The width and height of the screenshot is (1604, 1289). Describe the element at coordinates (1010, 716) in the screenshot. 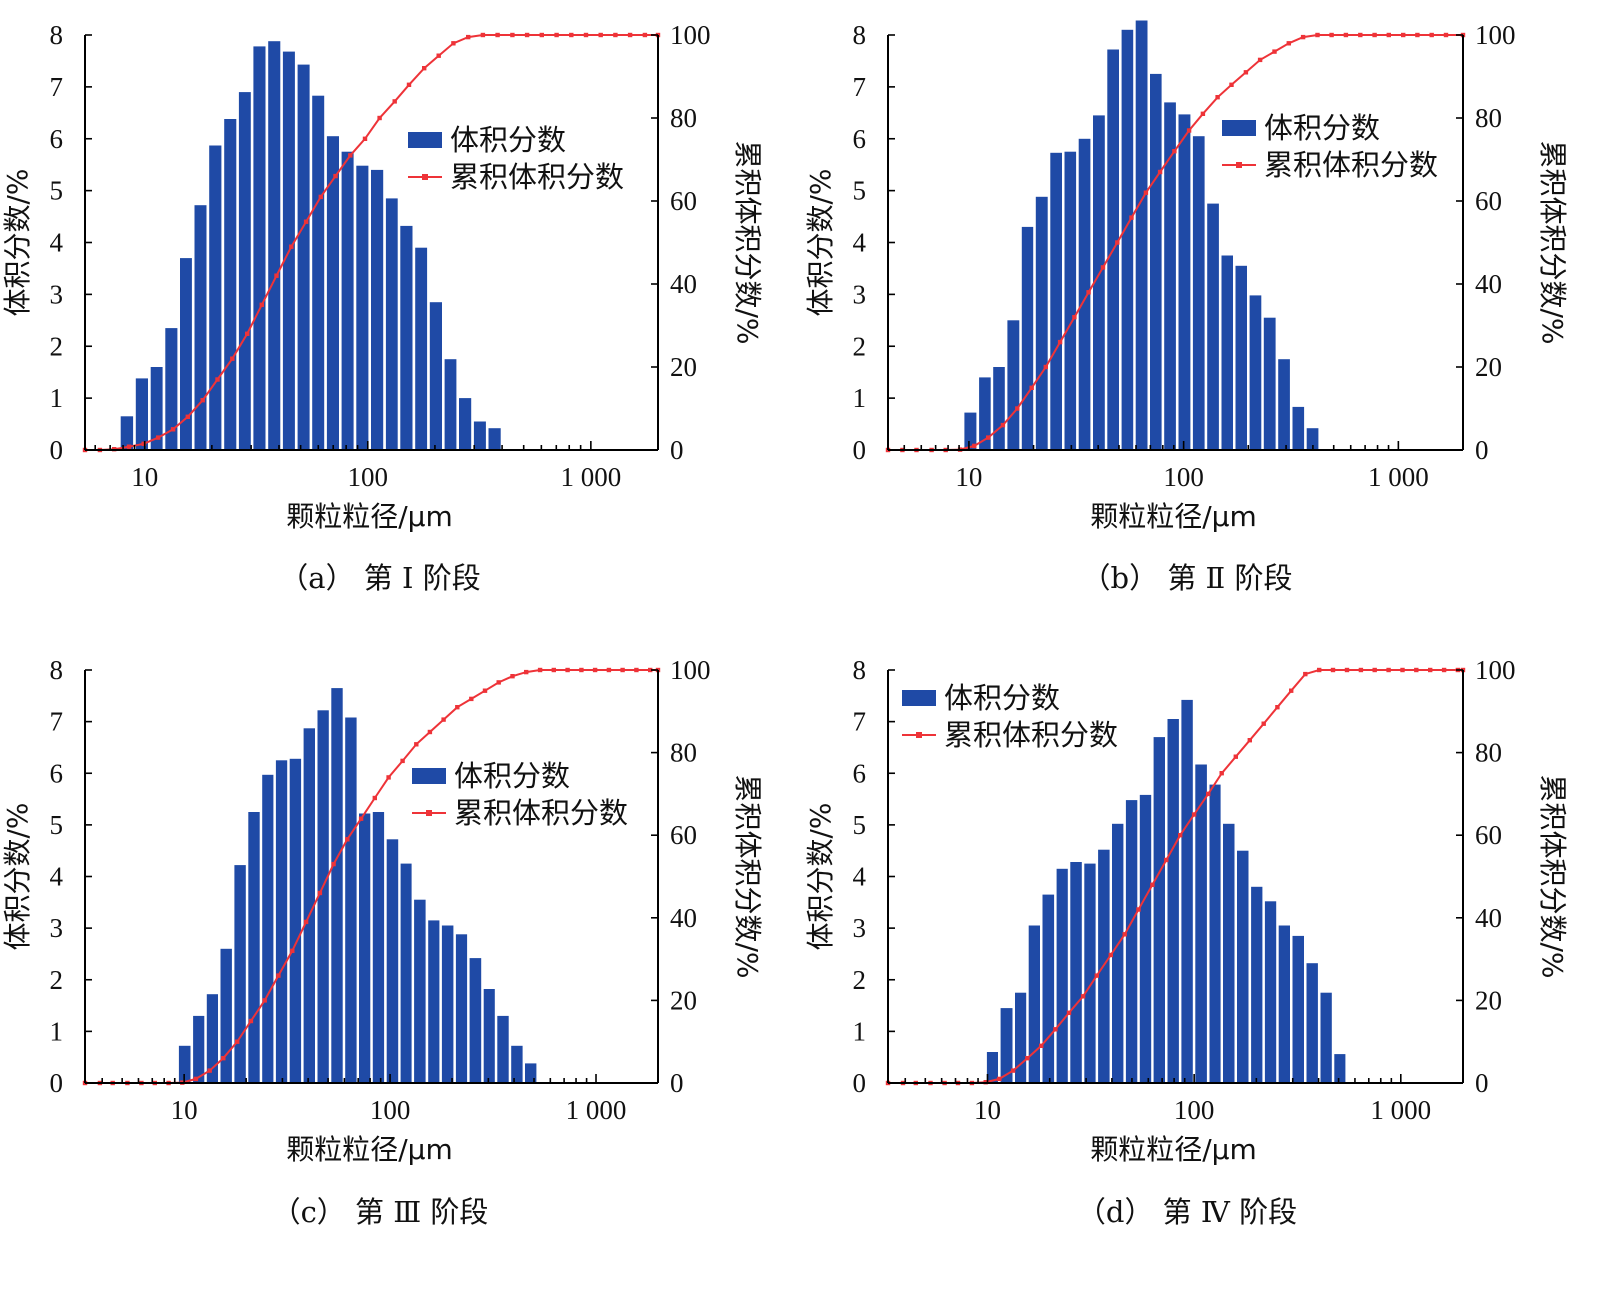

I see `legend-d: 体积分数 累积体积分数` at that location.